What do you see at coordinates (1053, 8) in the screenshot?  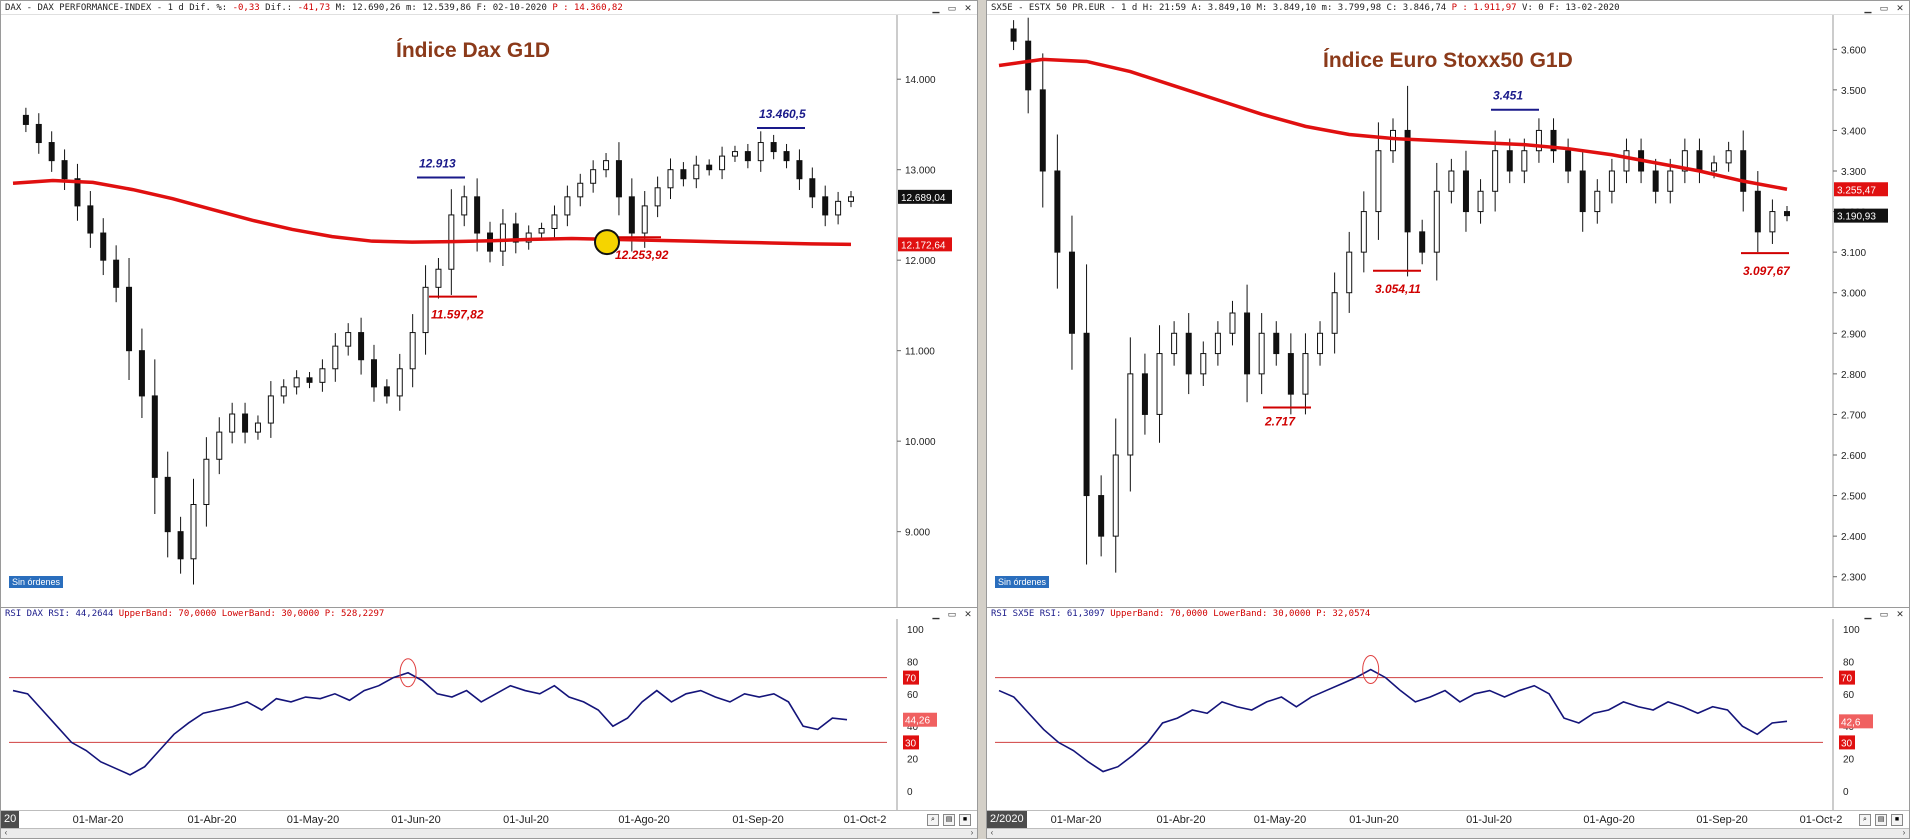 I see `stoxx-symbol: SX5E - ESTX 50 PR.EUR -` at bounding box center [1053, 8].